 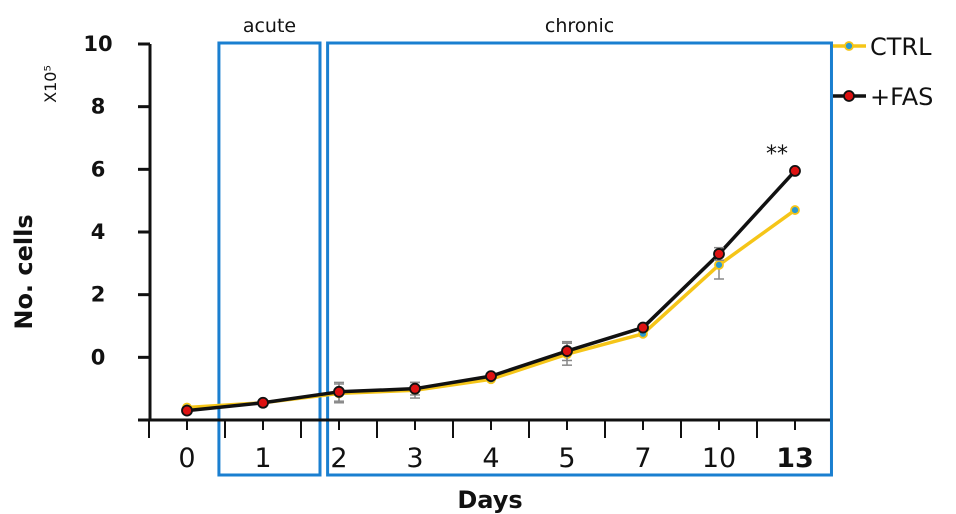 What do you see at coordinates (795, 458) in the screenshot?
I see `x-tick-label: 13` at bounding box center [795, 458].